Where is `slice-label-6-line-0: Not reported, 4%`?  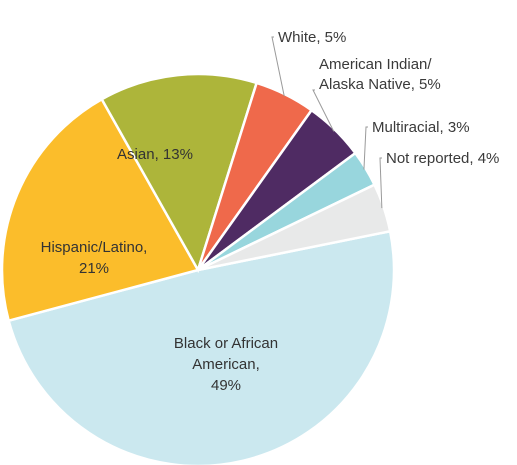
slice-label-6-line-0: Not reported, 4% is located at coordinates (442, 158).